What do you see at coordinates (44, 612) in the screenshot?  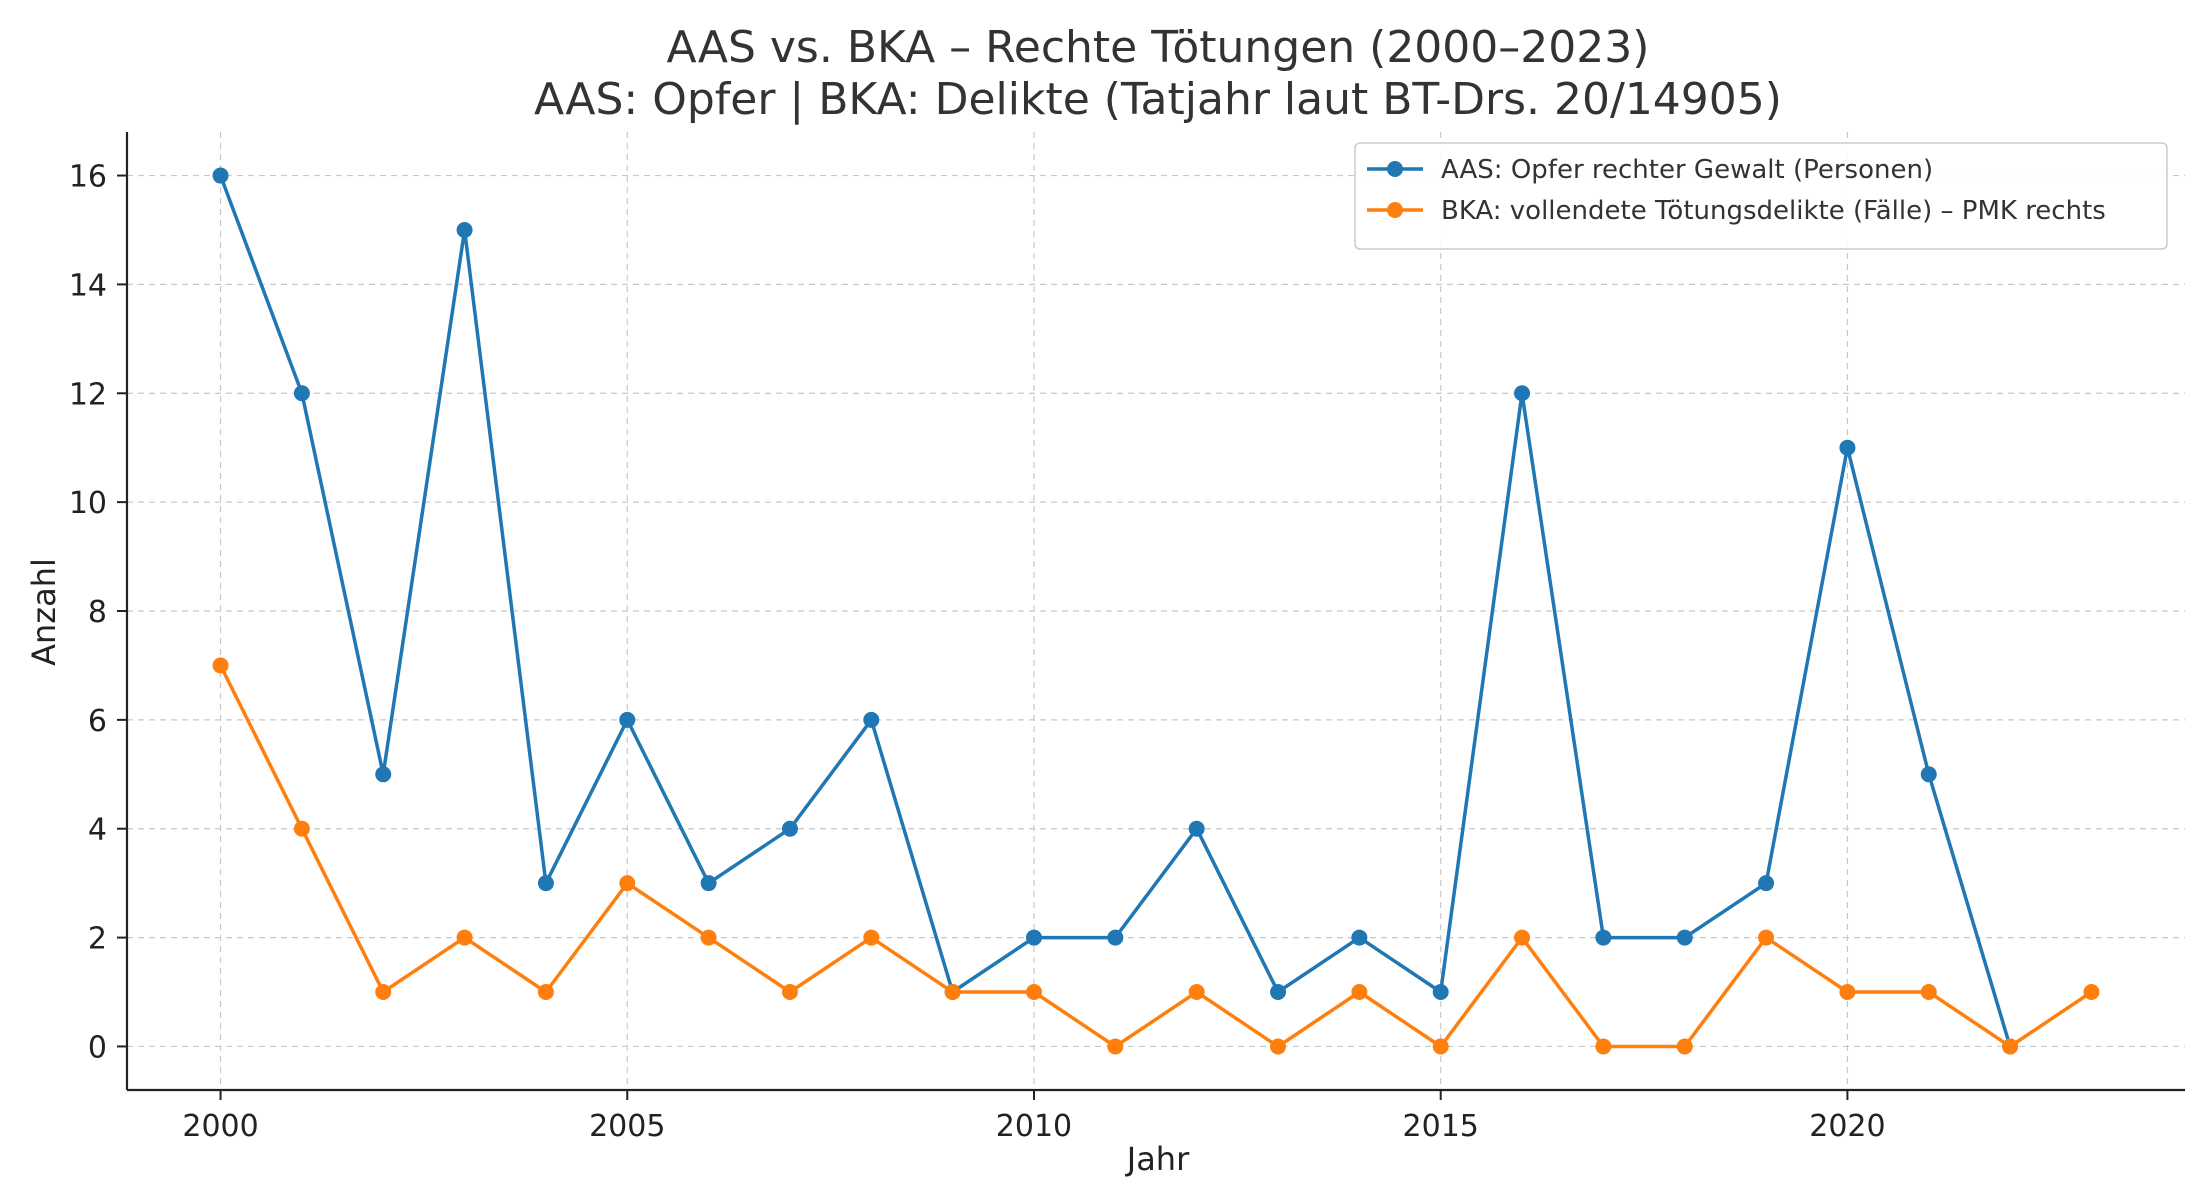 I see `y-axis-label: Anzahl` at bounding box center [44, 612].